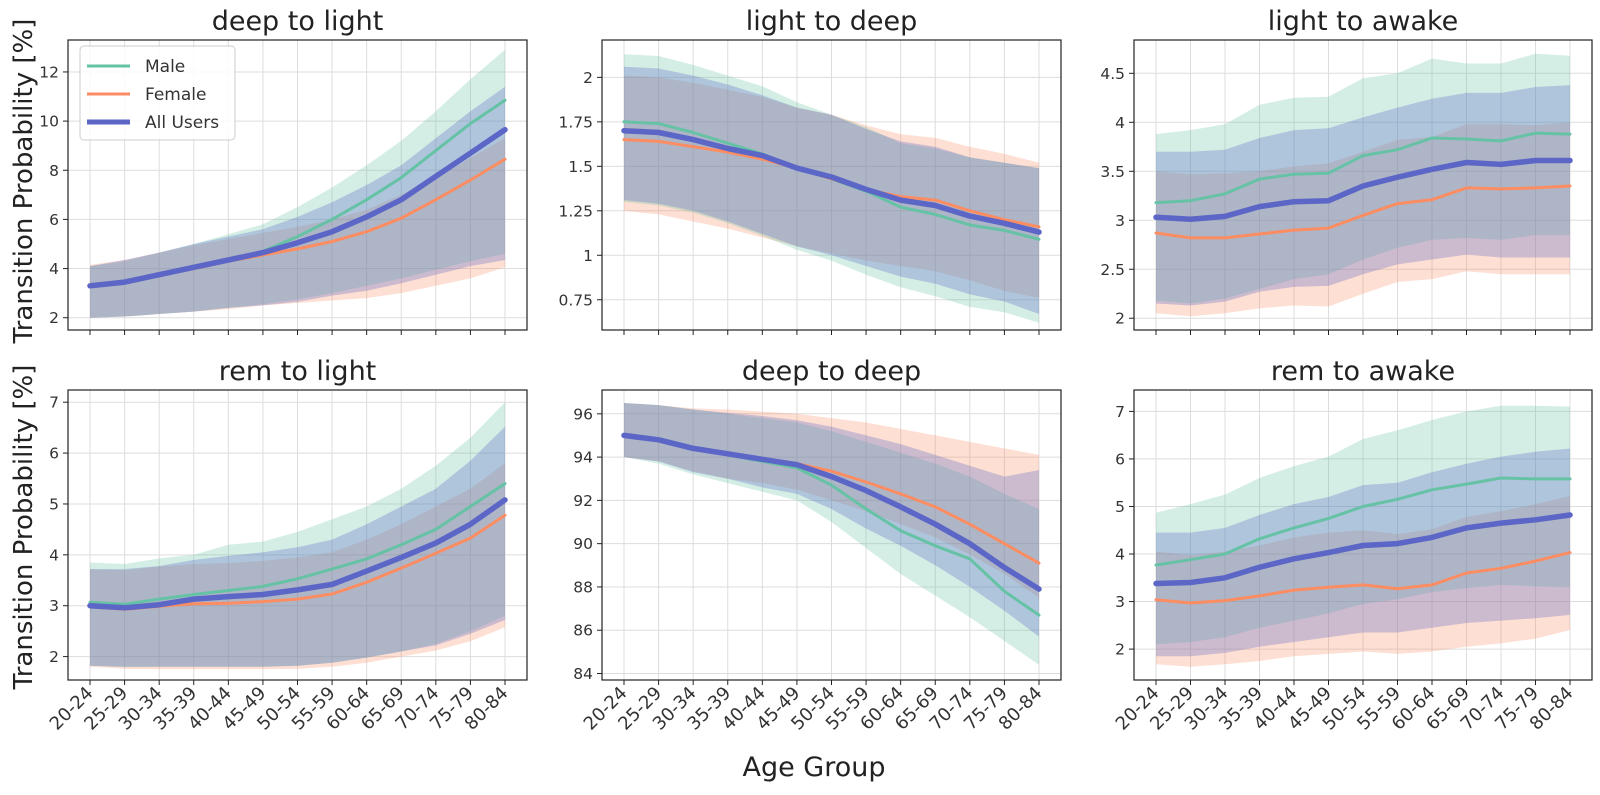 Image resolution: width=1600 pixels, height=795 pixels. I want to click on panel-title: rem to awake, so click(1363, 371).